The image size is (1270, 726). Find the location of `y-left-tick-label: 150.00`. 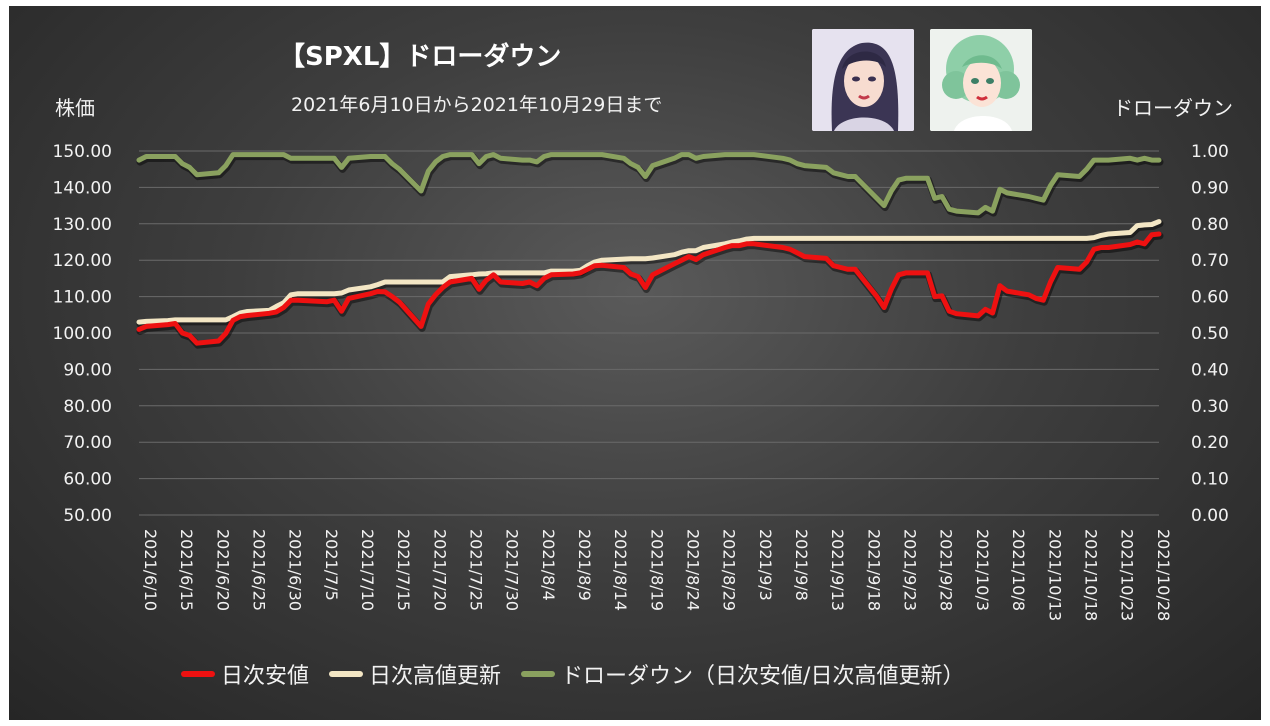

y-left-tick-label: 150.00 is located at coordinates (82, 152).